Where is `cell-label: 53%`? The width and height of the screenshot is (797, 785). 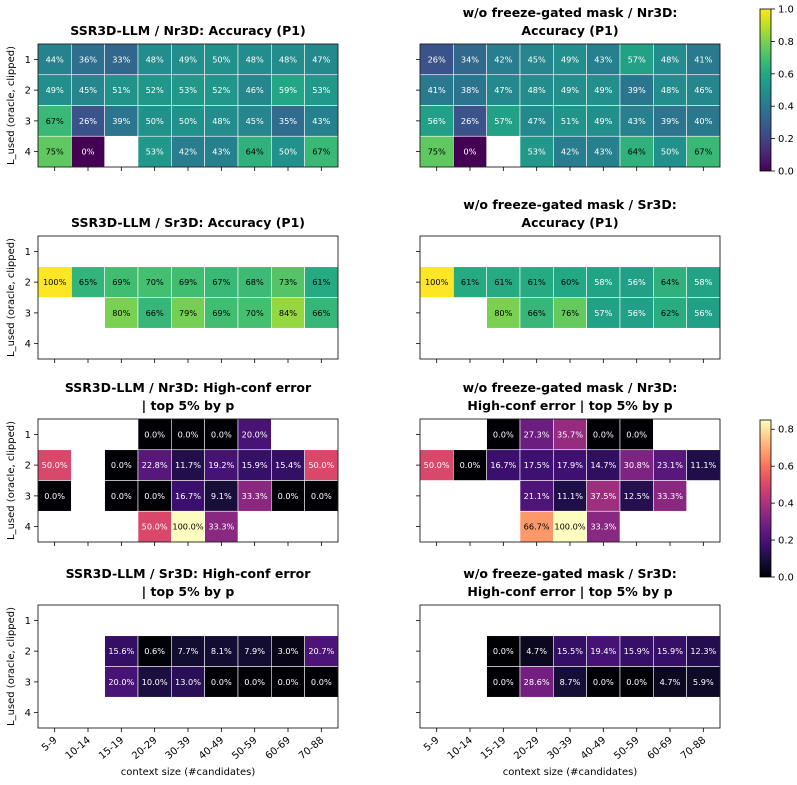 cell-label: 53% is located at coordinates (155, 152).